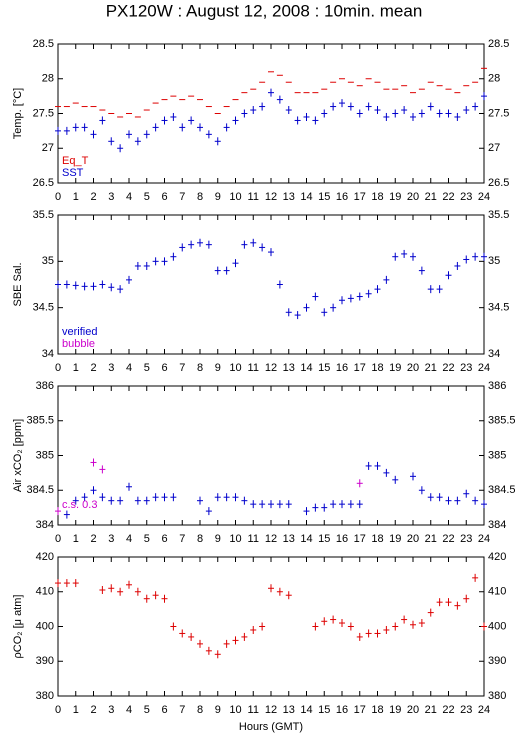  What do you see at coordinates (48, 79) in the screenshot?
I see `y-tick-label: 28` at bounding box center [48, 79].